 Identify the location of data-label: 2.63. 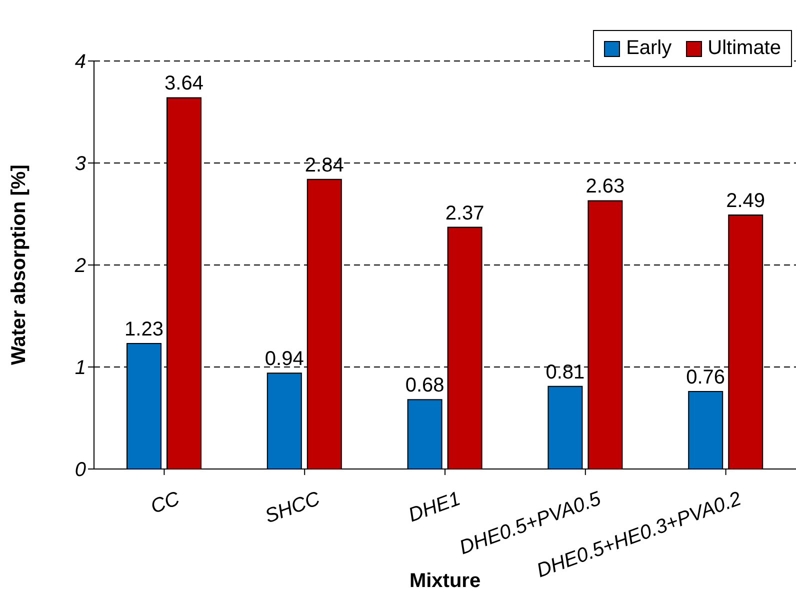
(605, 187).